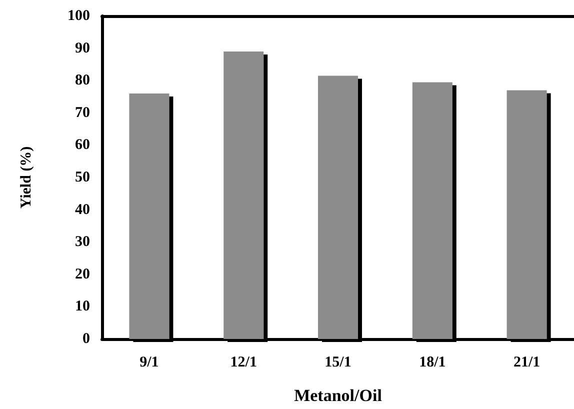 This screenshot has width=574, height=409. Describe the element at coordinates (82, 178) in the screenshot. I see `y-tick-label: 50` at that location.